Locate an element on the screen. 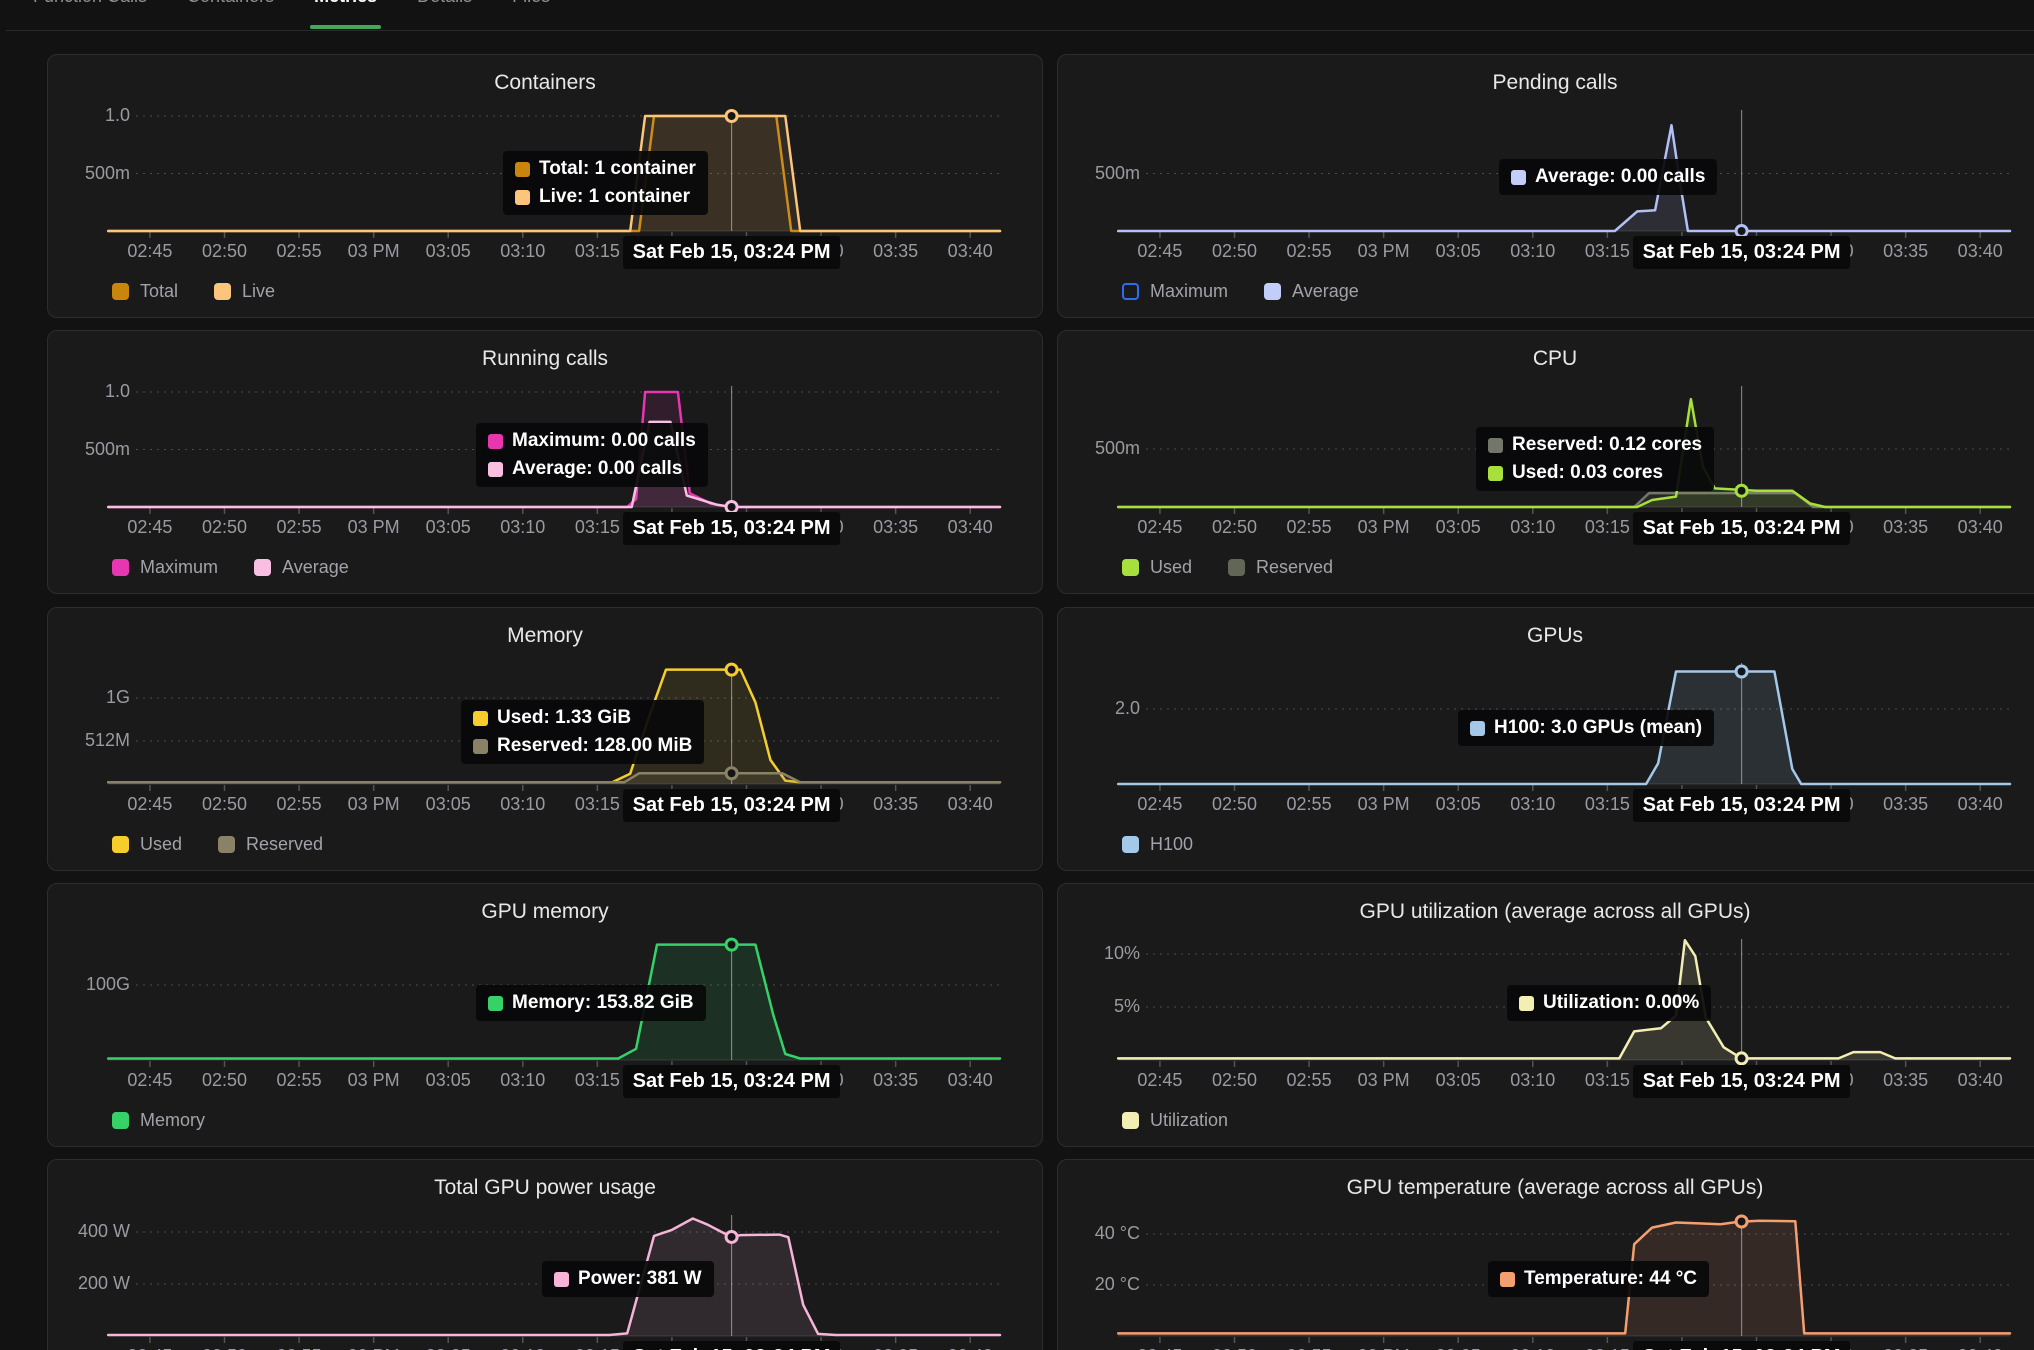  chart-plot-containers is located at coordinates (545, 186).